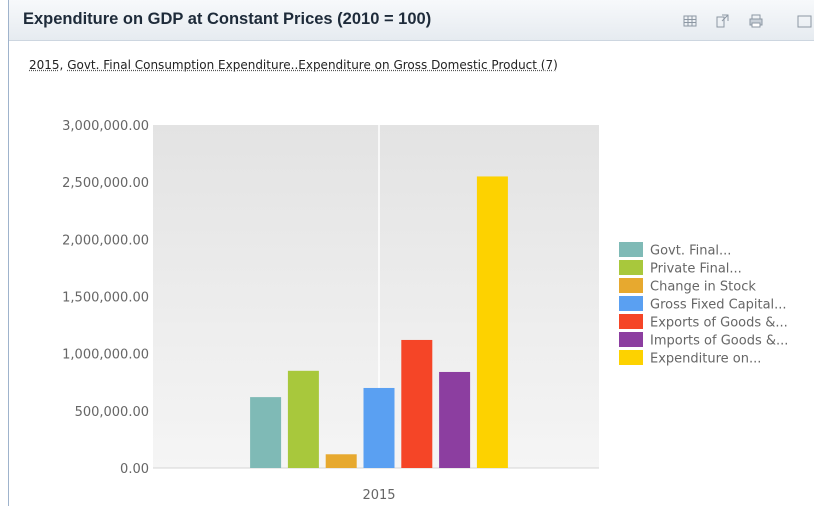  Describe the element at coordinates (112, 412) in the screenshot. I see `y-tick-label: 500,000.00` at that location.